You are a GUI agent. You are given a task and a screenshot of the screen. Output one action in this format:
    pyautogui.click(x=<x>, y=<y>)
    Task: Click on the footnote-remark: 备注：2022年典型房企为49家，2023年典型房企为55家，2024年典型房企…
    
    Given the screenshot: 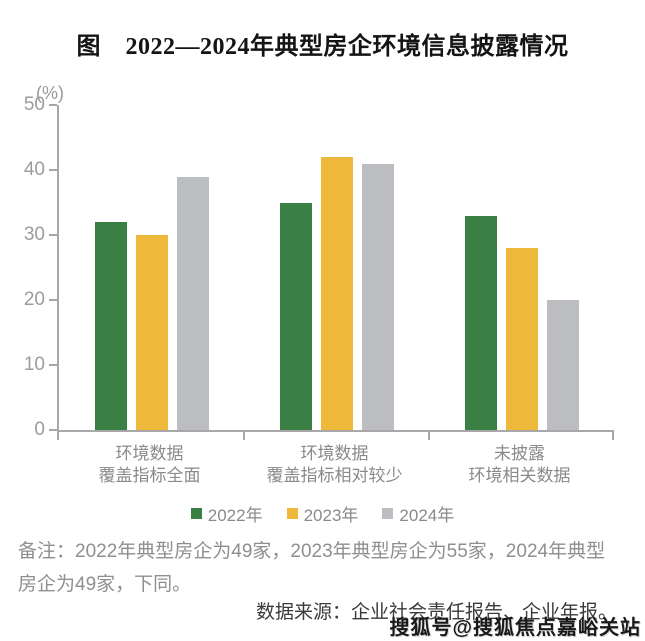 What is the action you would take?
    pyautogui.click(x=312, y=568)
    